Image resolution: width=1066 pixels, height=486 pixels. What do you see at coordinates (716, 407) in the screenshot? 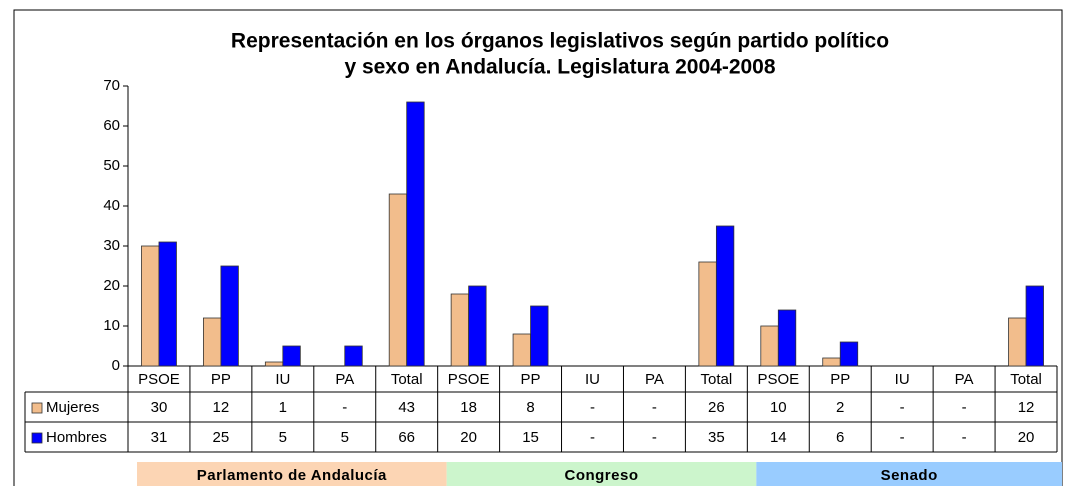
I see `table-cell: 26` at bounding box center [716, 407].